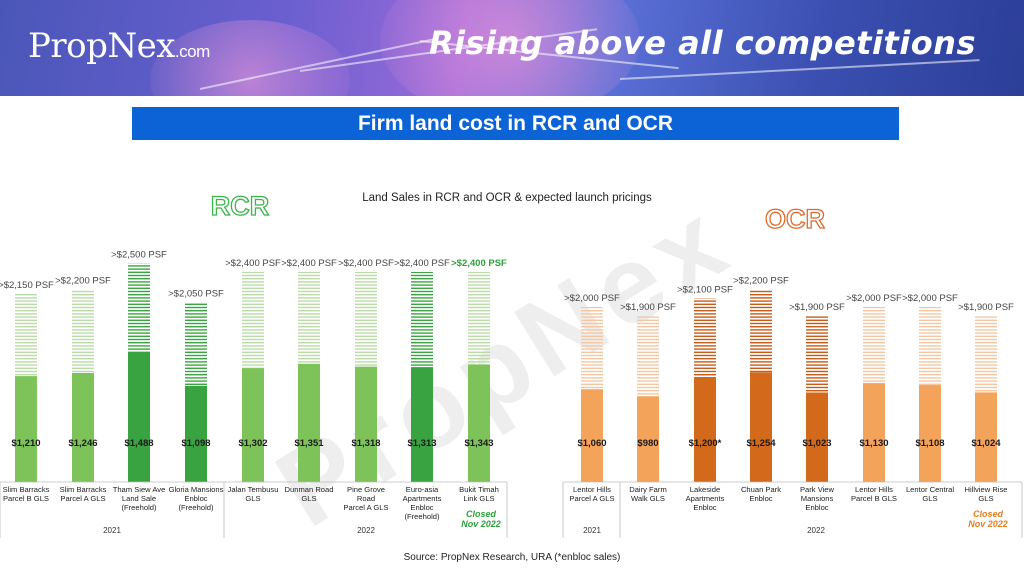 This screenshot has height=572, width=1024. What do you see at coordinates (421, 443) in the screenshot?
I see `land-cost-label: $1,313` at bounding box center [421, 443].